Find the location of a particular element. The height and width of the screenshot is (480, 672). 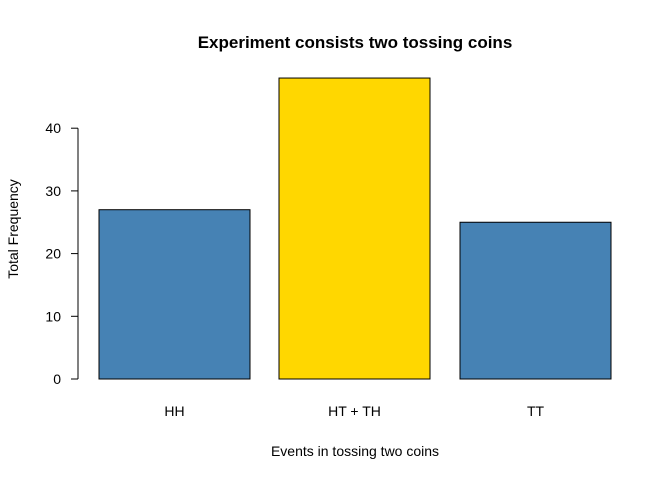

x-tick-label: HH is located at coordinates (174, 411).